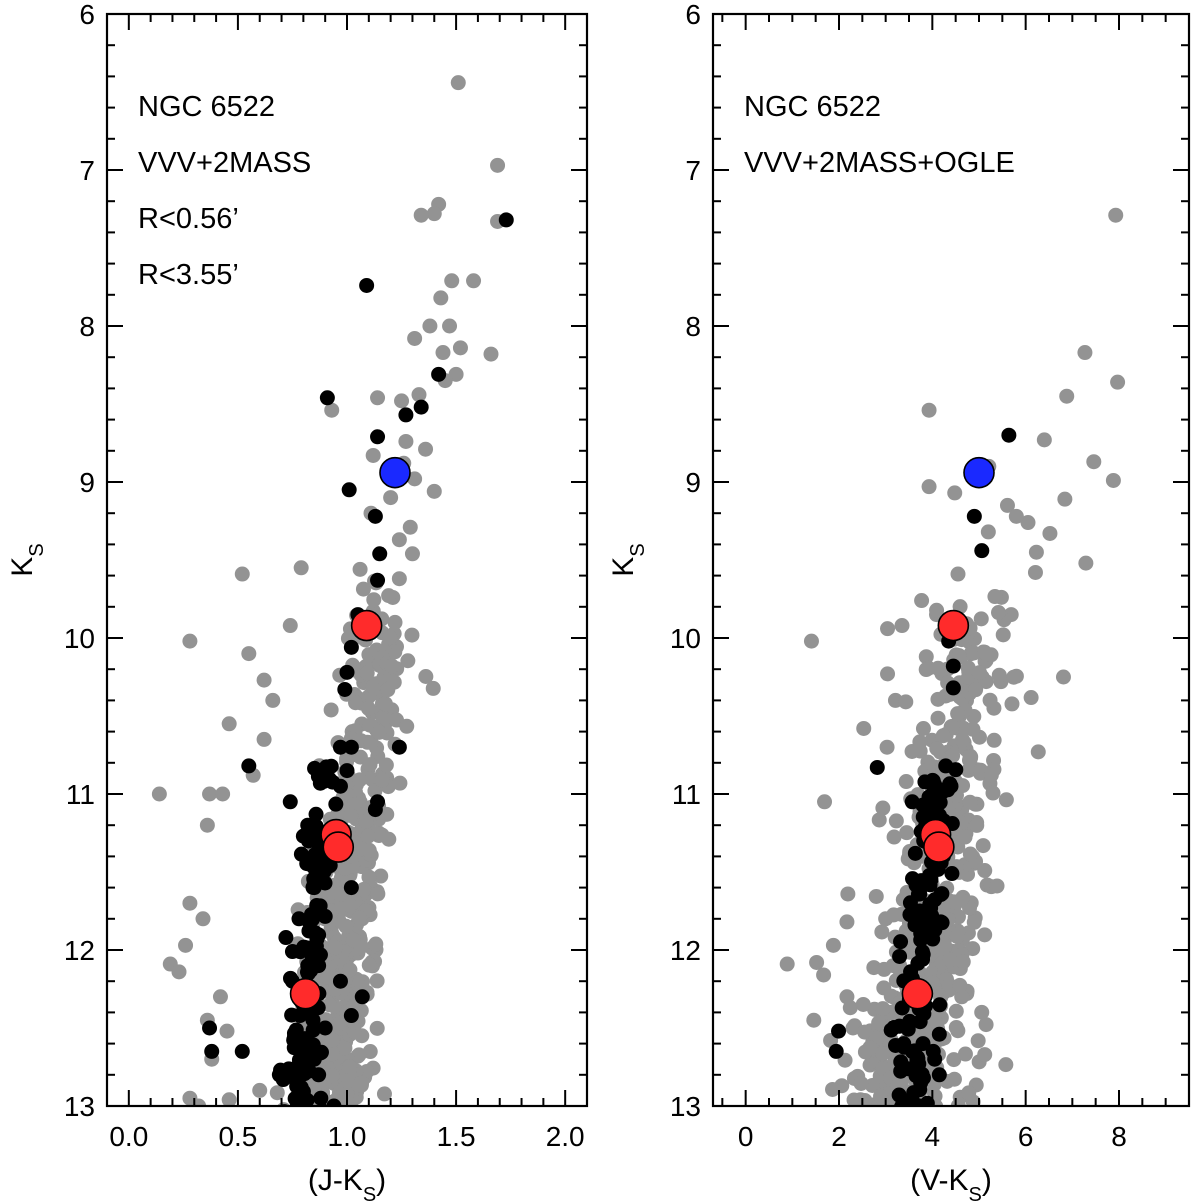 The image size is (1200, 1203). What do you see at coordinates (693, 326) in the screenshot?
I see `y-tick-label: 8` at bounding box center [693, 326].